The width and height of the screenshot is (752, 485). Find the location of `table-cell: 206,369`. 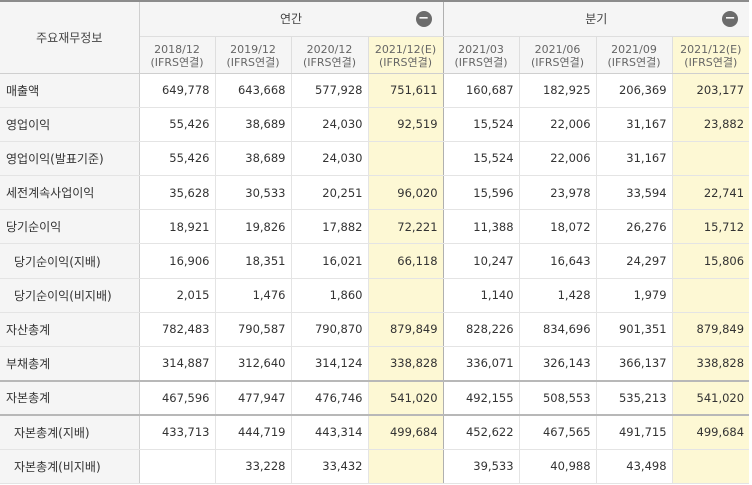

table-cell: 206,369 is located at coordinates (634, 90).